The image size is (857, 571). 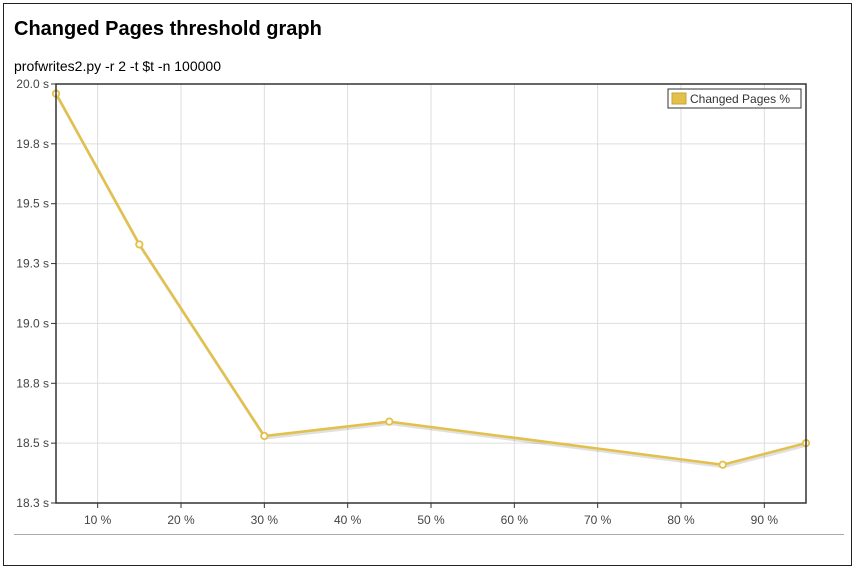 What do you see at coordinates (679, 98) in the screenshot?
I see `legend-swatch` at bounding box center [679, 98].